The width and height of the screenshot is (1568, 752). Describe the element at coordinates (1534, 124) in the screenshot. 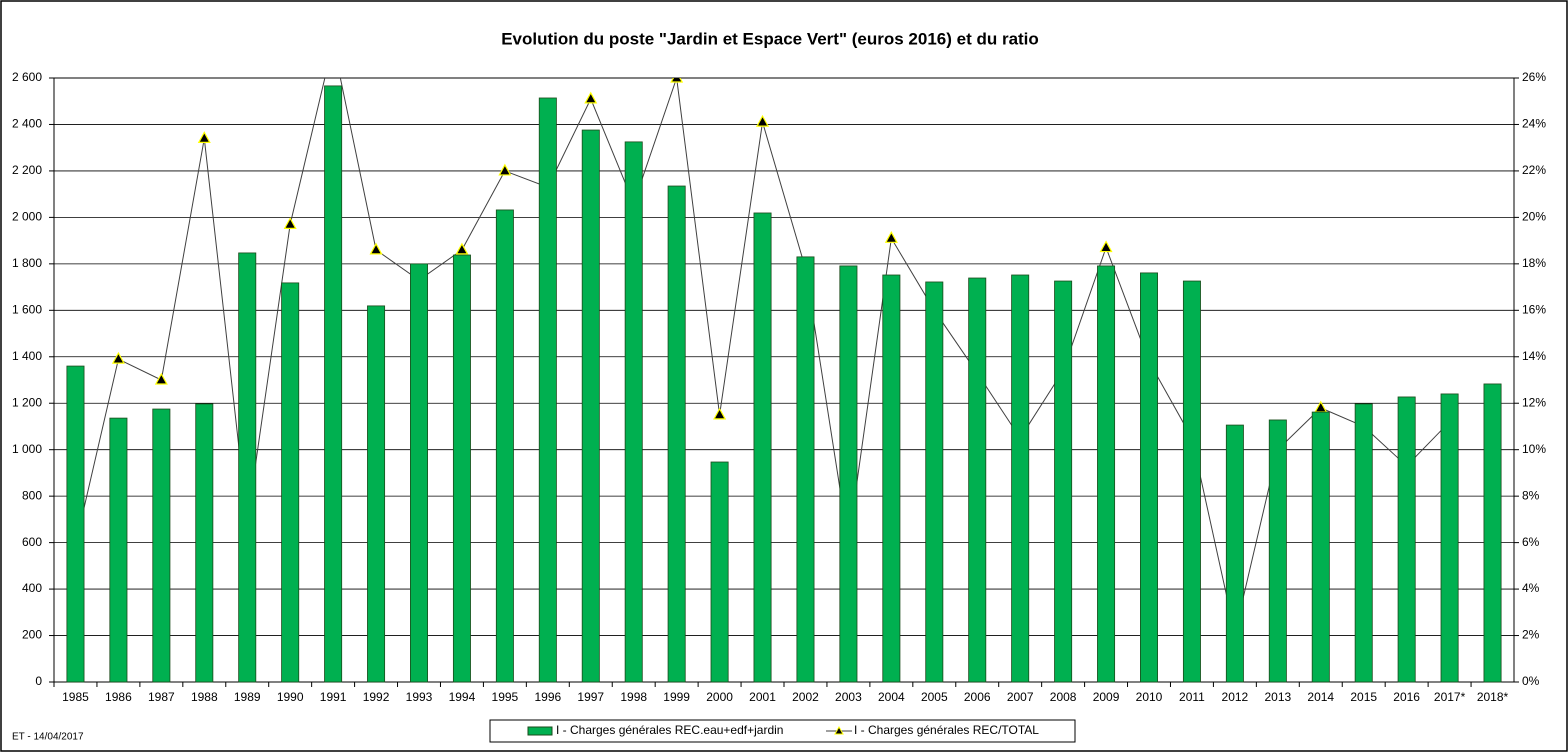

I see `y2-tick-label: 24%` at that location.